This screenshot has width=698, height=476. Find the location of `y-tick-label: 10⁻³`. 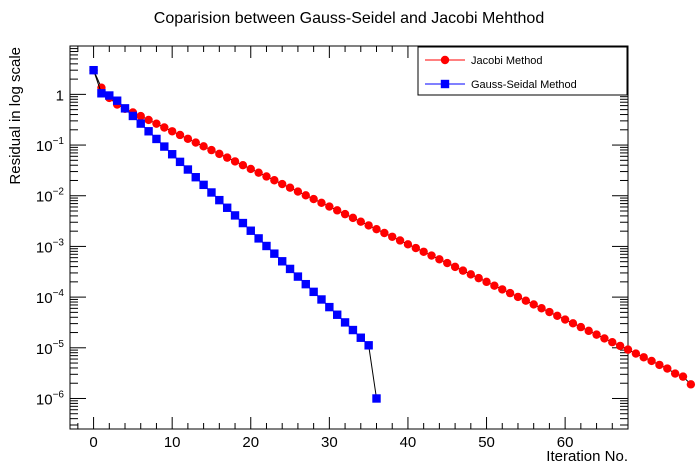

y-tick-label: 10⁻³ is located at coordinates (50, 246).